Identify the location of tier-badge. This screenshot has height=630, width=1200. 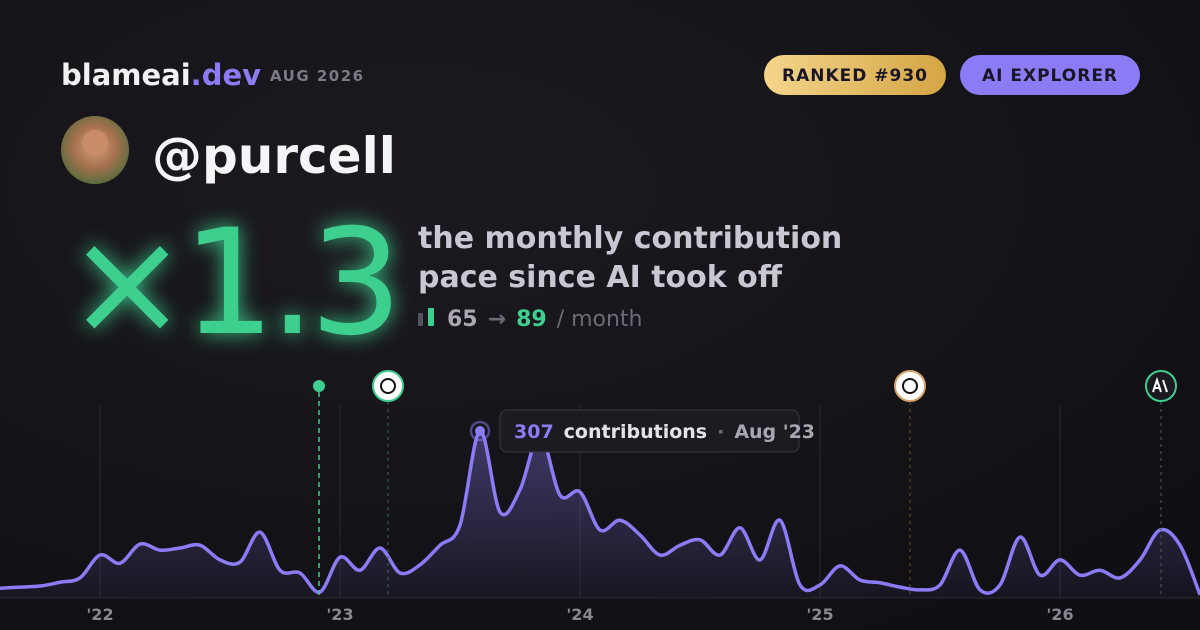
(1050, 75).